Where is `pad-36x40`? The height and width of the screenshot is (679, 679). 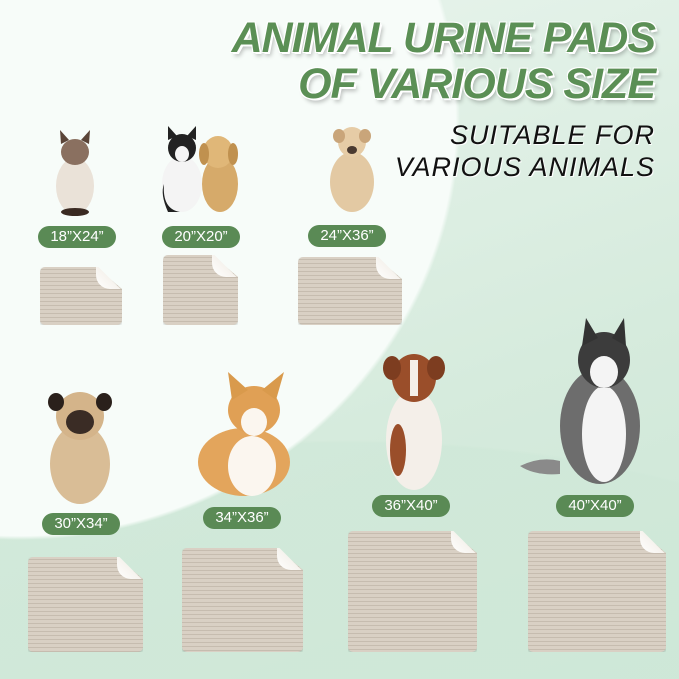
pad-36x40 is located at coordinates (412, 591).